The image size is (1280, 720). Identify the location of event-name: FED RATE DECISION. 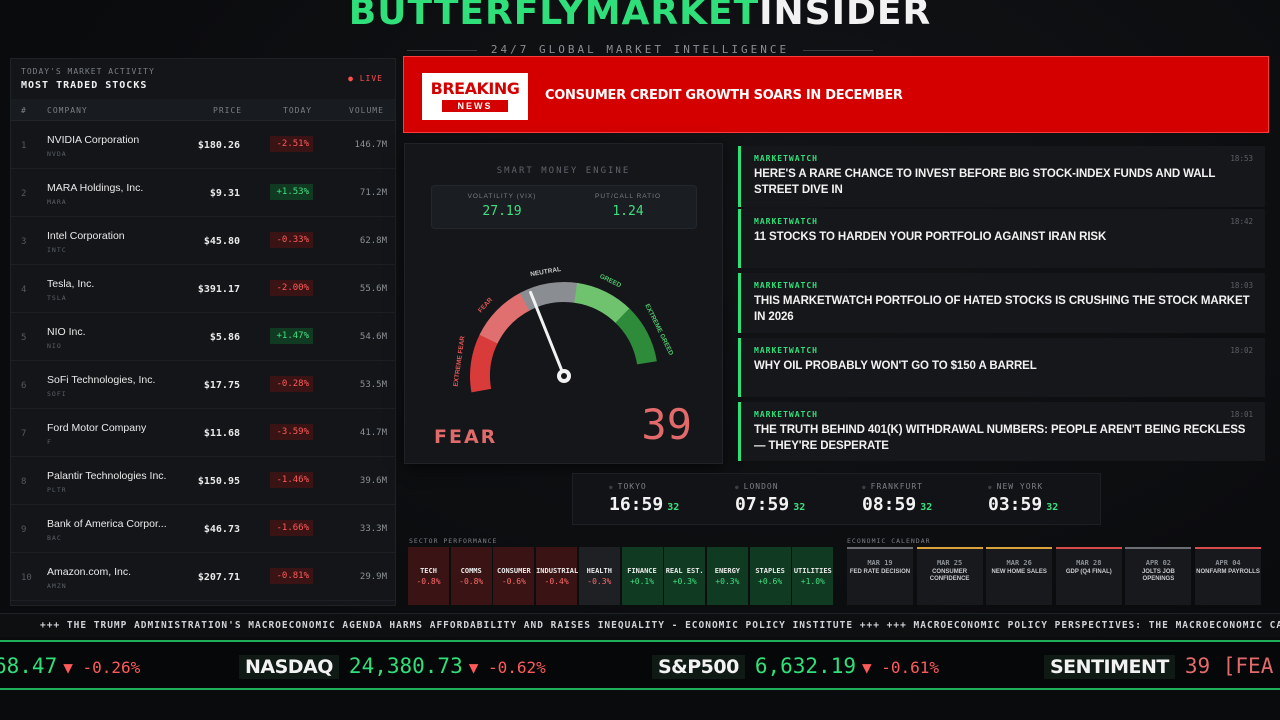
(880, 572).